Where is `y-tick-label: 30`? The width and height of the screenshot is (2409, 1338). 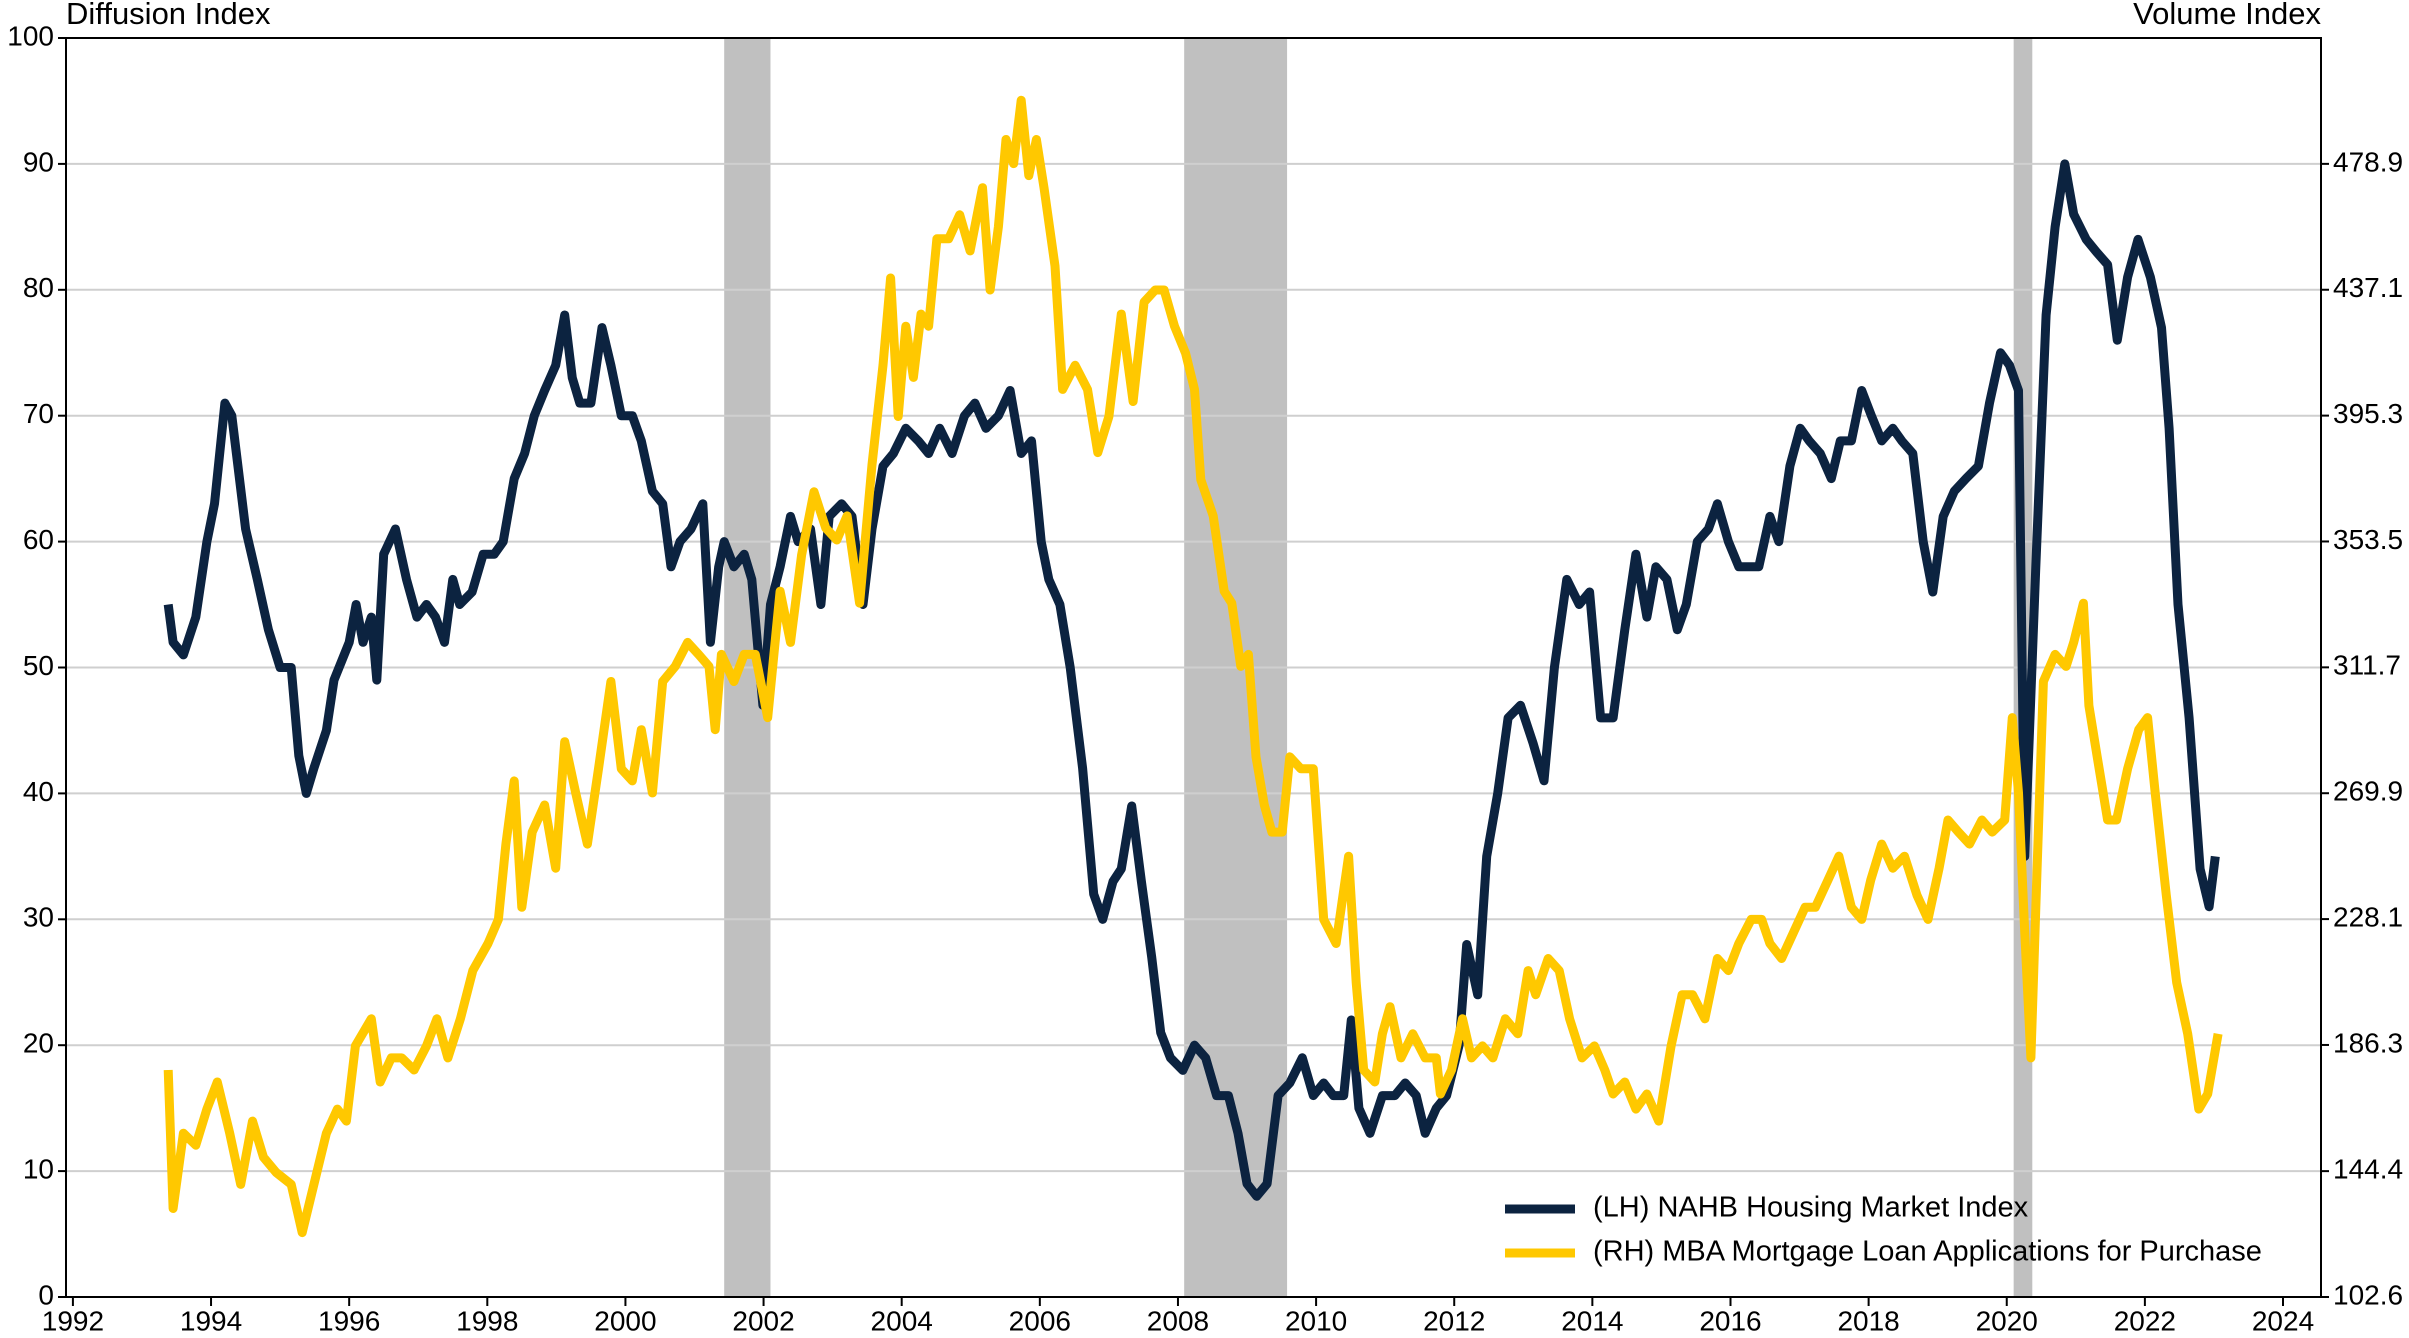 y-tick-label: 30 is located at coordinates (38, 917).